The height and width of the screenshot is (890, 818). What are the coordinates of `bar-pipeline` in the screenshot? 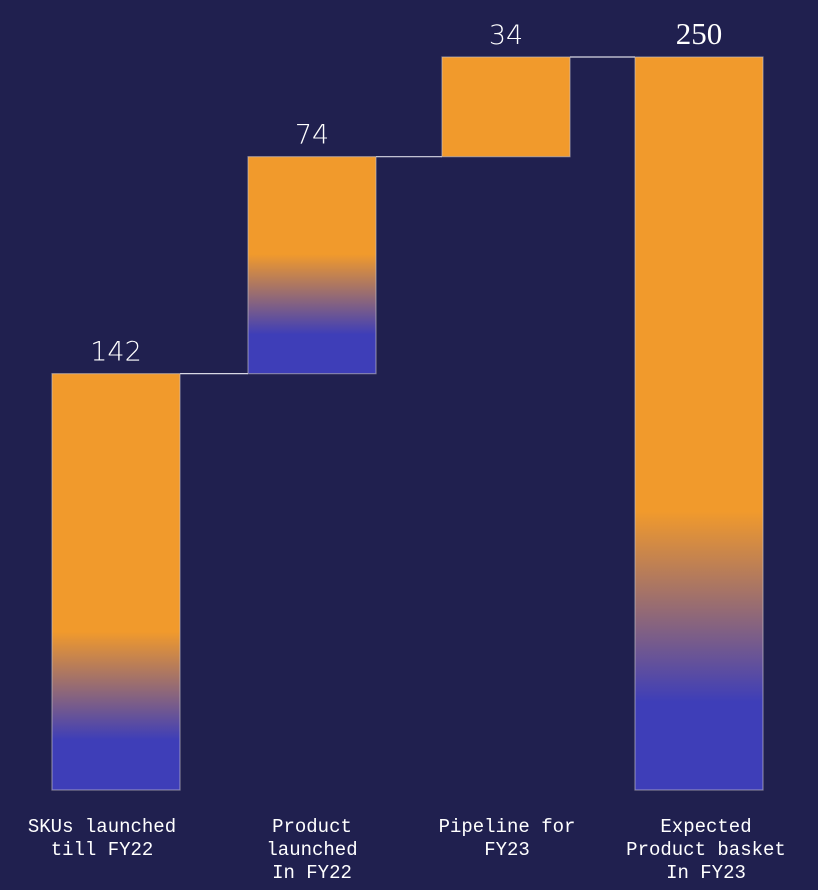 It's located at (506, 107).